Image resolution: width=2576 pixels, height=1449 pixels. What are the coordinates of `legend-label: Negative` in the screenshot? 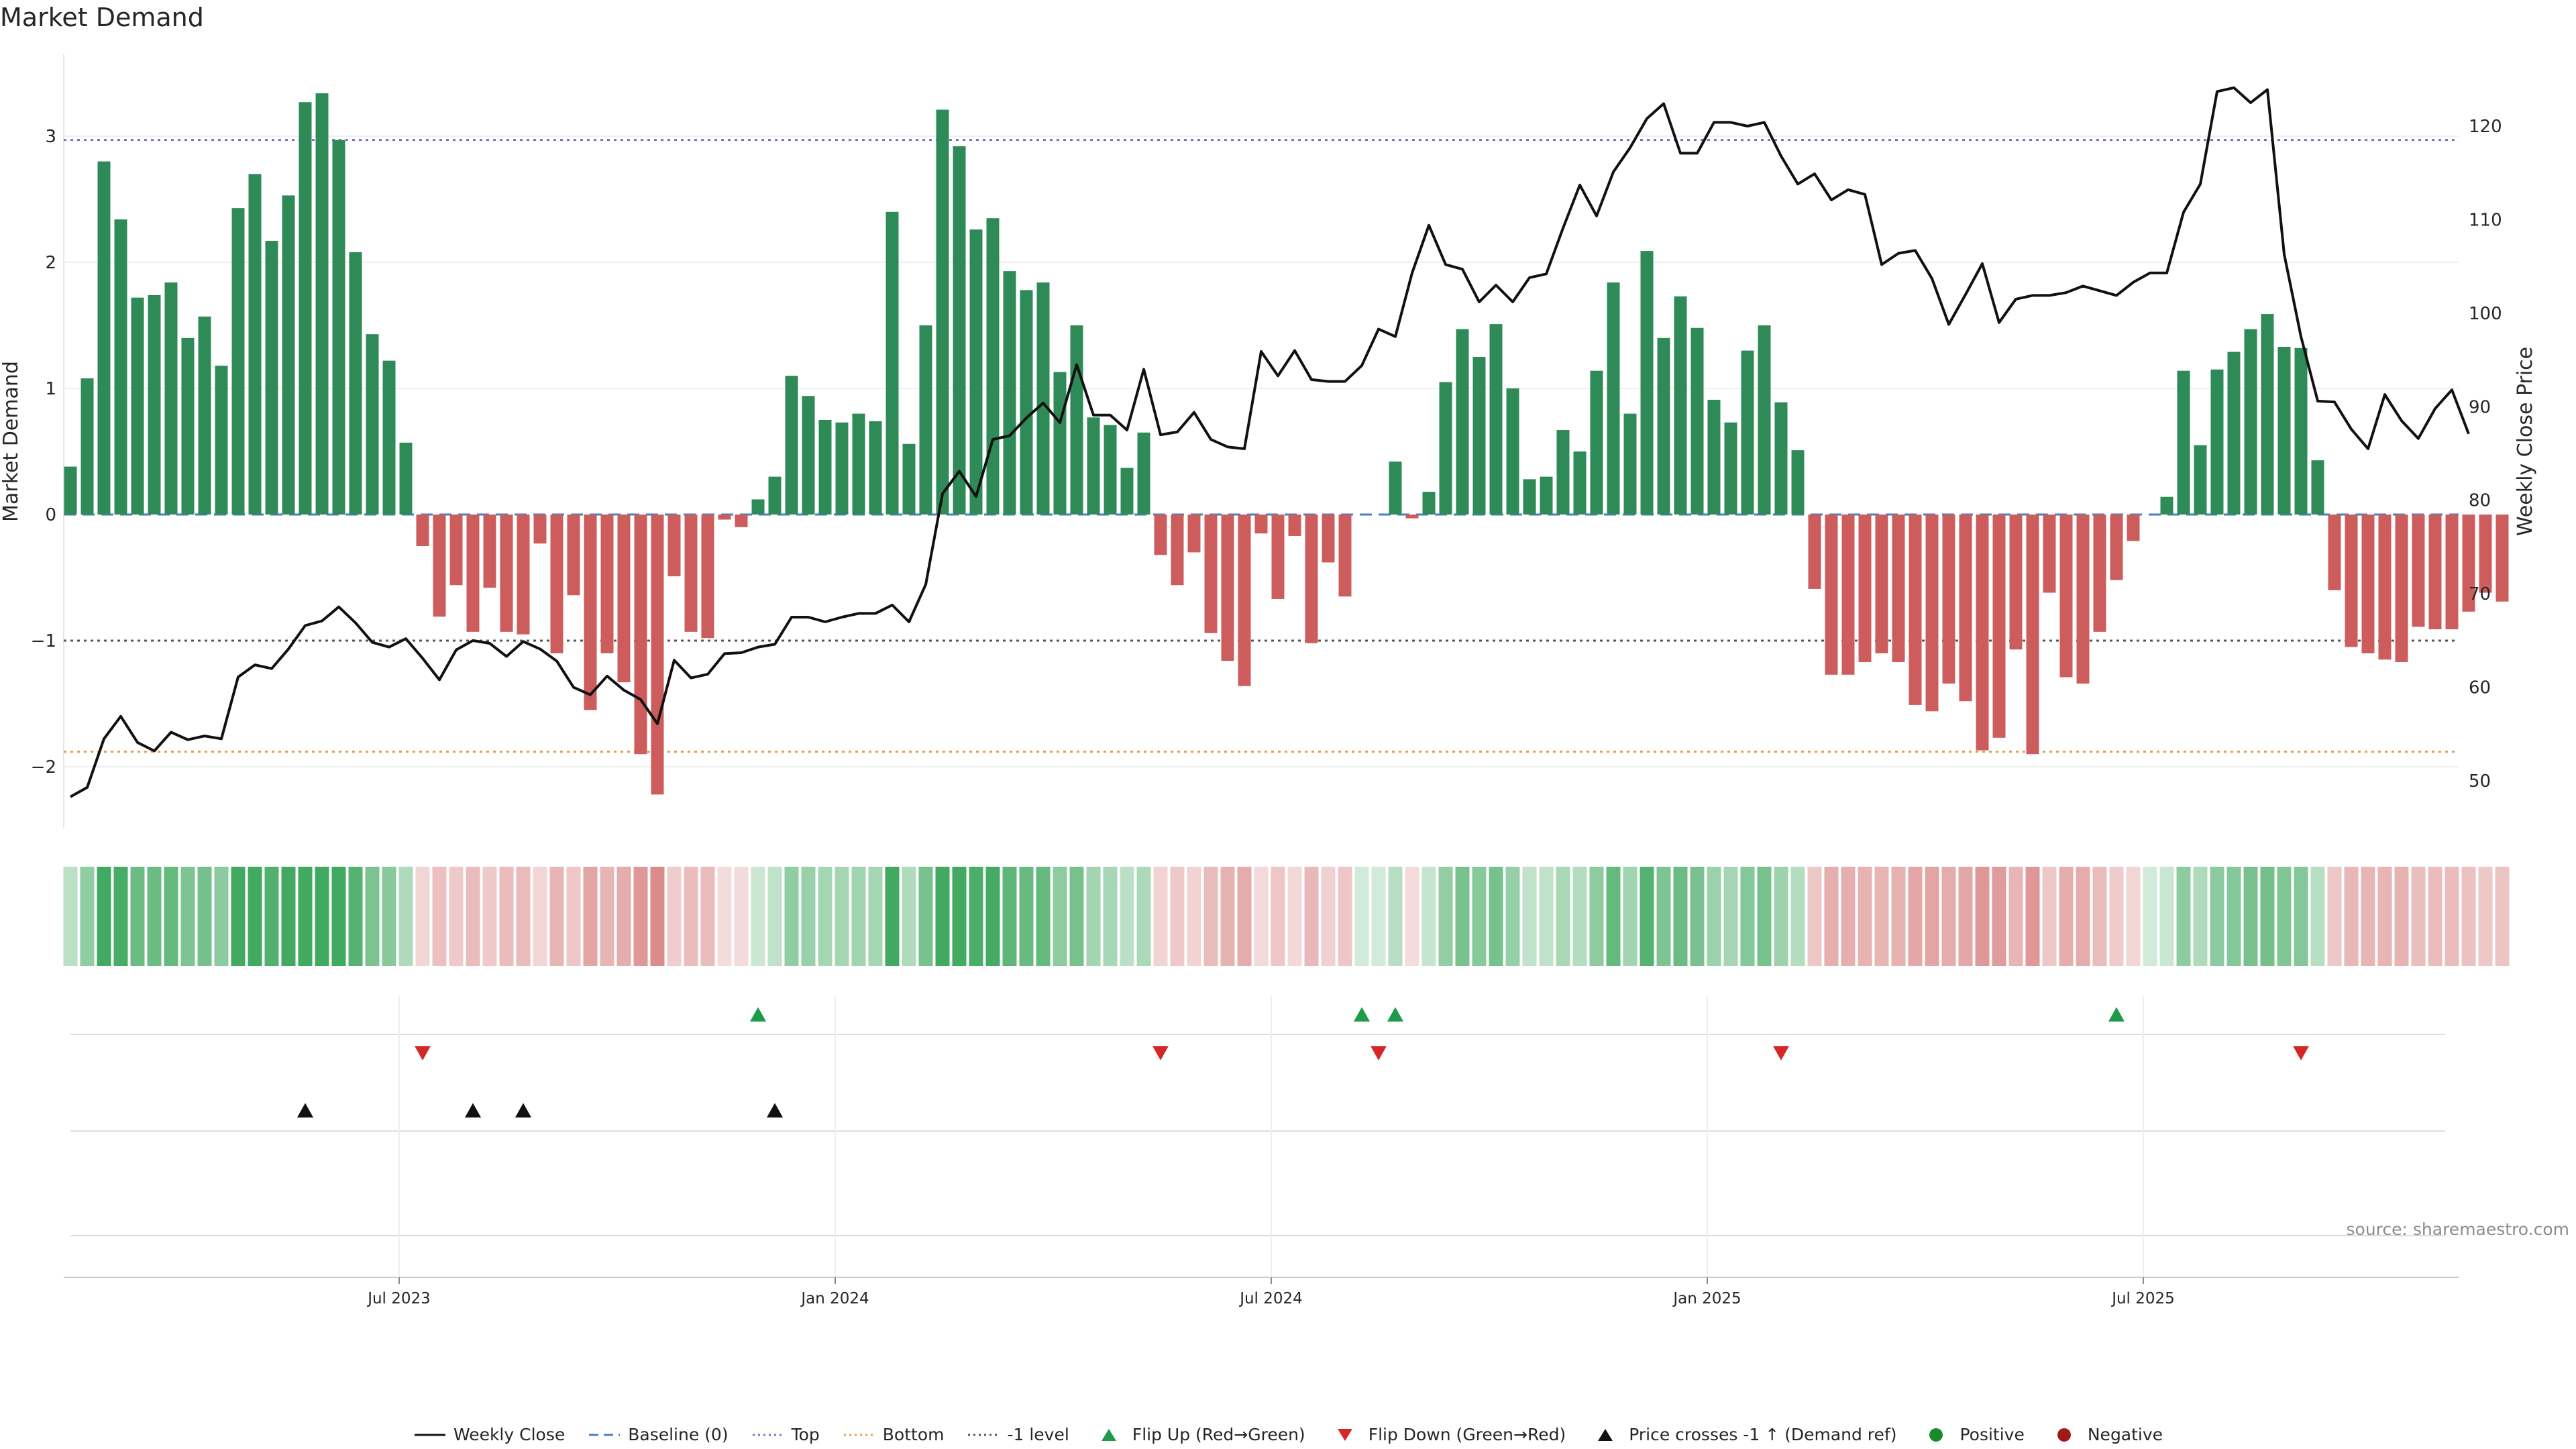 It's located at (2125, 1434).